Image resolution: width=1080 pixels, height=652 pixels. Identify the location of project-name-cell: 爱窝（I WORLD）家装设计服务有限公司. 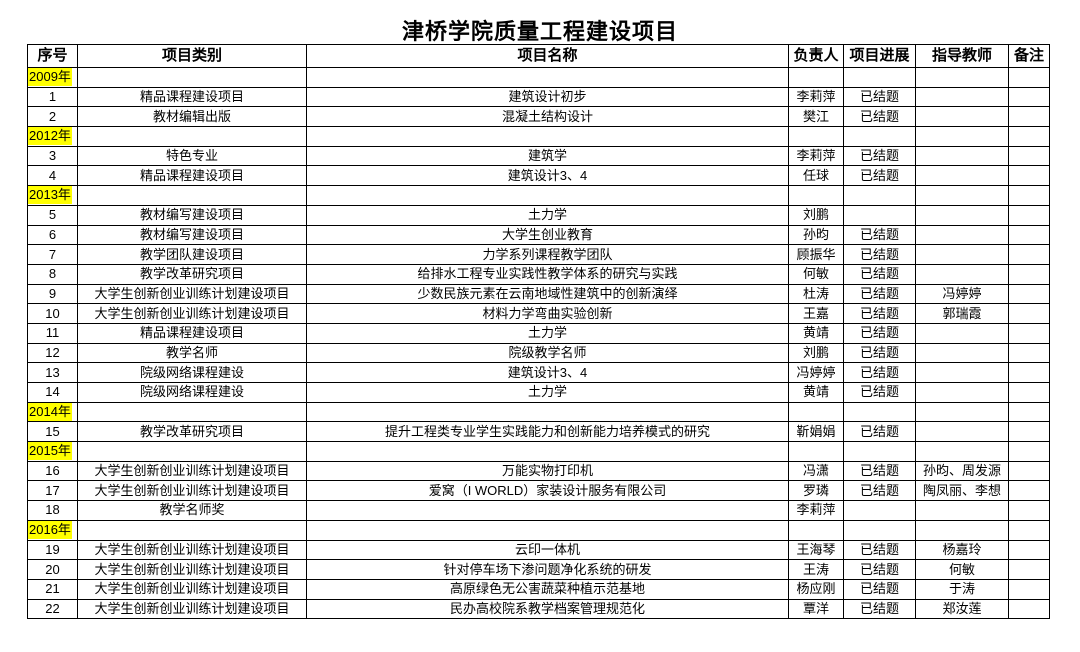
(547, 491).